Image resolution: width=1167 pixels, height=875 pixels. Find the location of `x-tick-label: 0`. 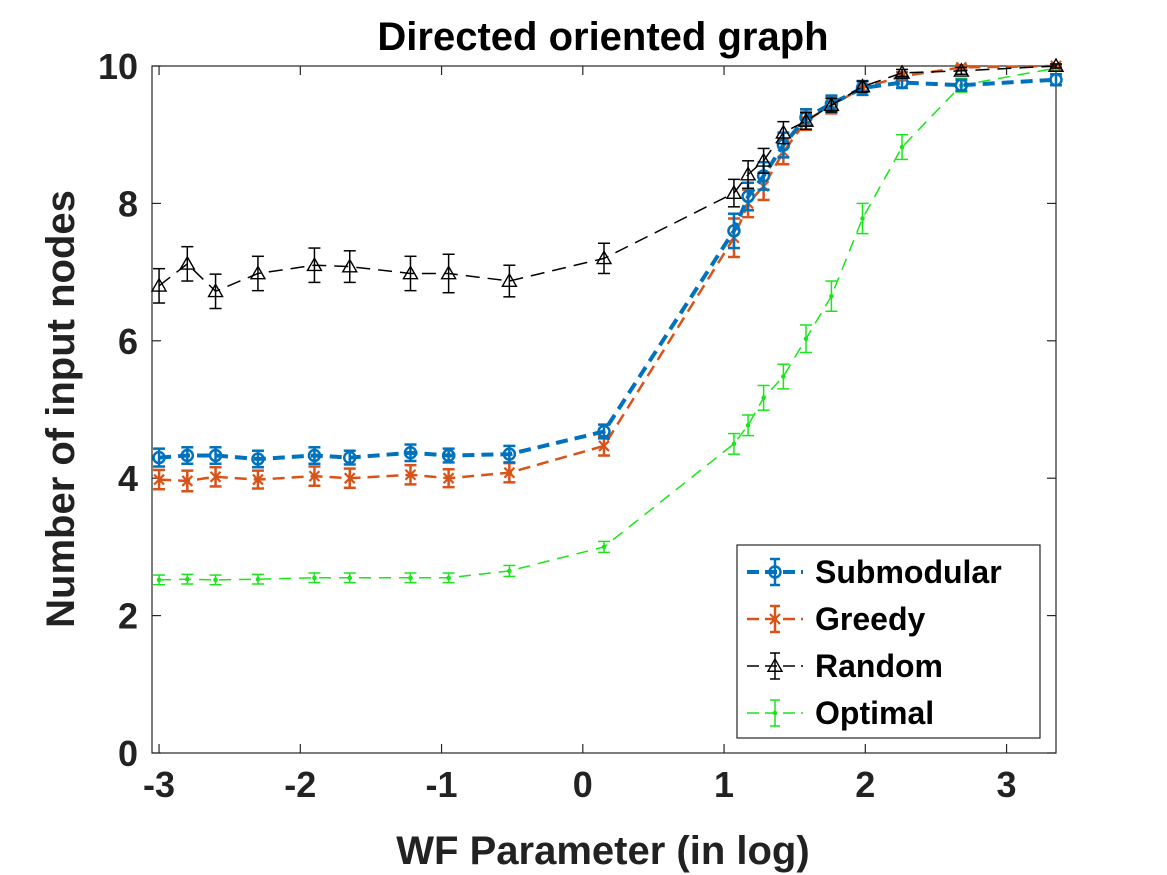

x-tick-label: 0 is located at coordinates (583, 784).